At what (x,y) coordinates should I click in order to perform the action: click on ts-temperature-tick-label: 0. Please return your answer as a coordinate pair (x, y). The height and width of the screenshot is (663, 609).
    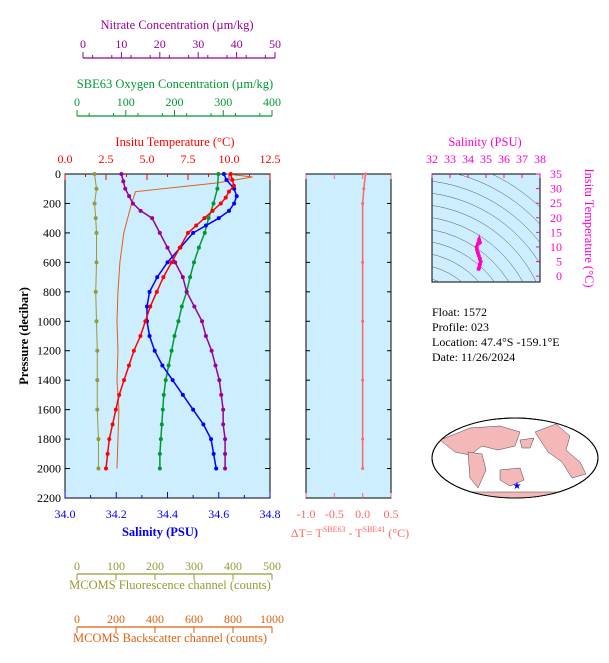
    Looking at the image, I should click on (559, 276).